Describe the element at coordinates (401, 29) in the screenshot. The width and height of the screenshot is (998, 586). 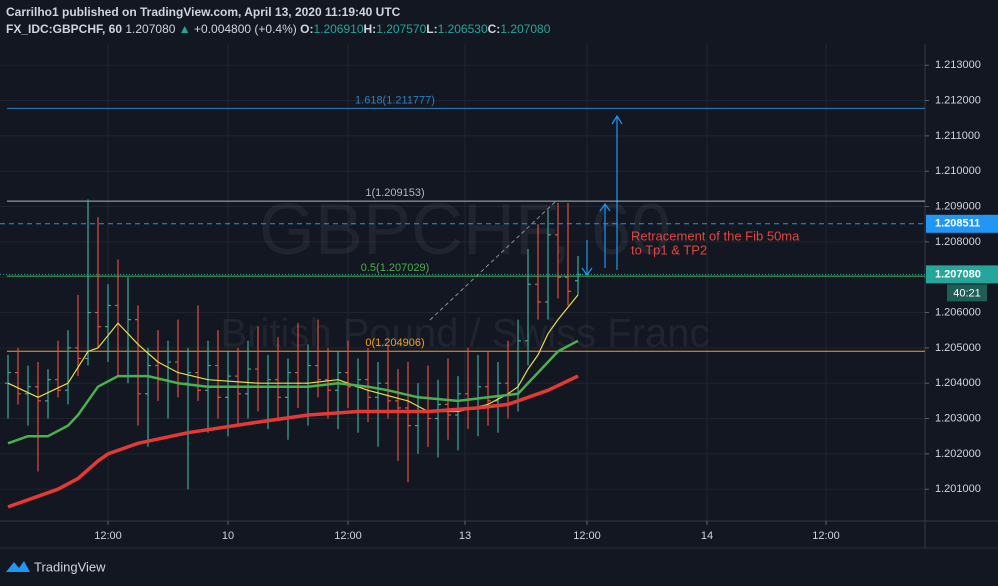
I see `ohlc-value: 1.207570` at that location.